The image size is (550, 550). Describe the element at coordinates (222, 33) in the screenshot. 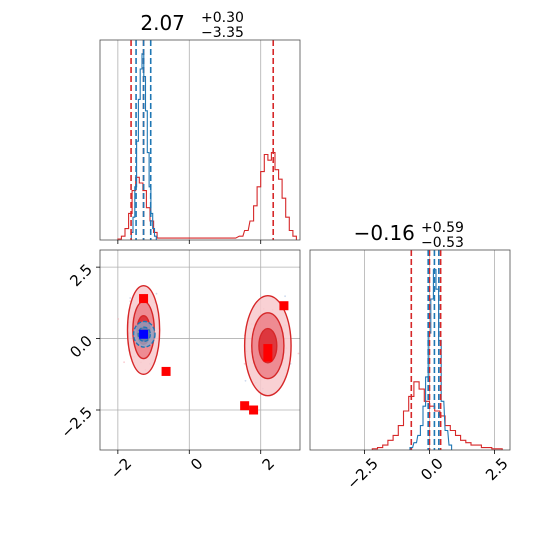

I see `param1-title-minus: −3.35` at that location.